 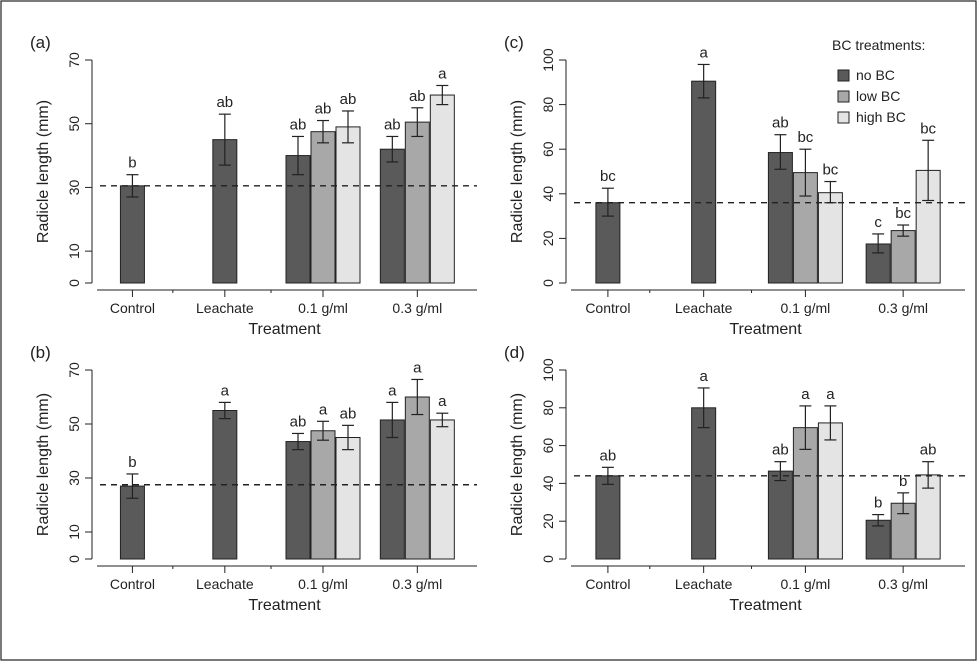 What do you see at coordinates (40, 42) in the screenshot?
I see `panel-label: (a)` at bounding box center [40, 42].